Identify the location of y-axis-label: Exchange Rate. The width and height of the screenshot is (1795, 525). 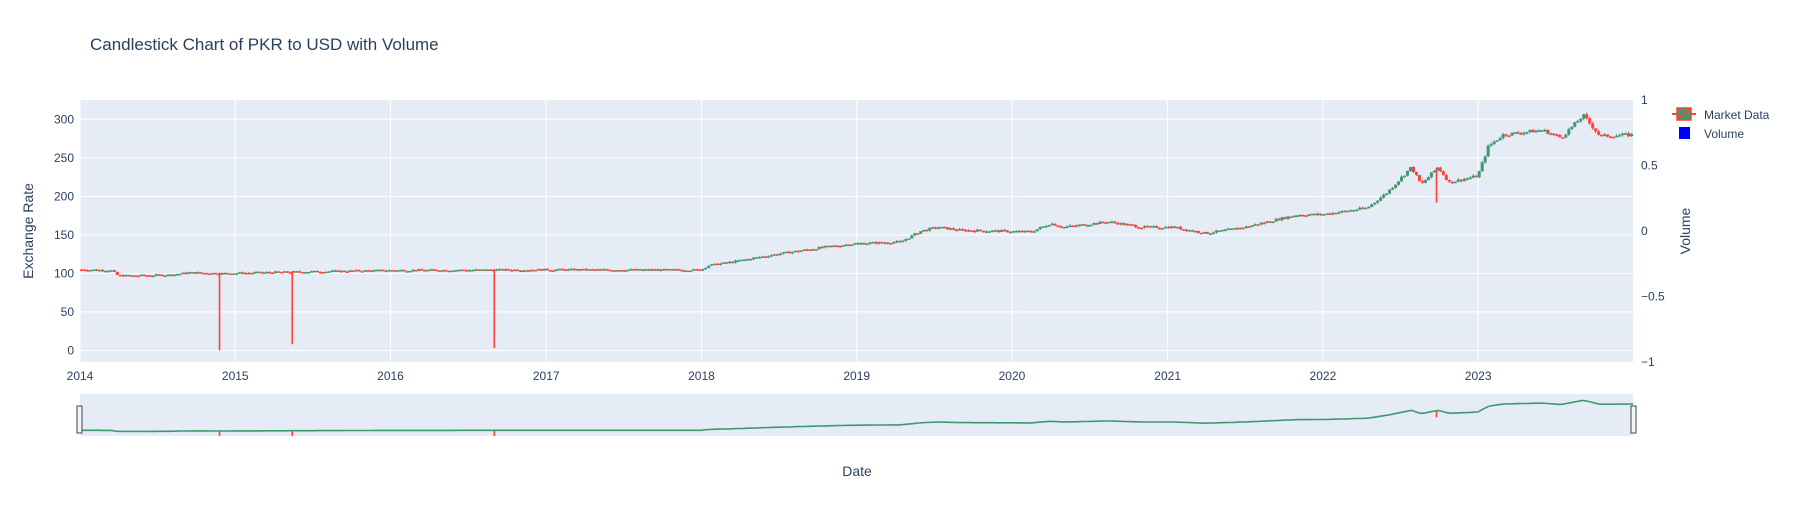
(28, 231).